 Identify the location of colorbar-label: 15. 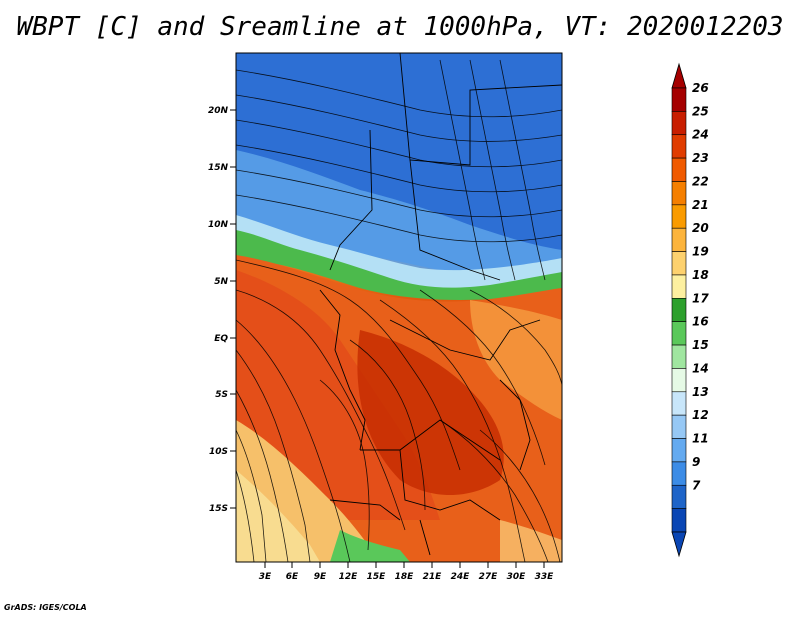
(700, 345).